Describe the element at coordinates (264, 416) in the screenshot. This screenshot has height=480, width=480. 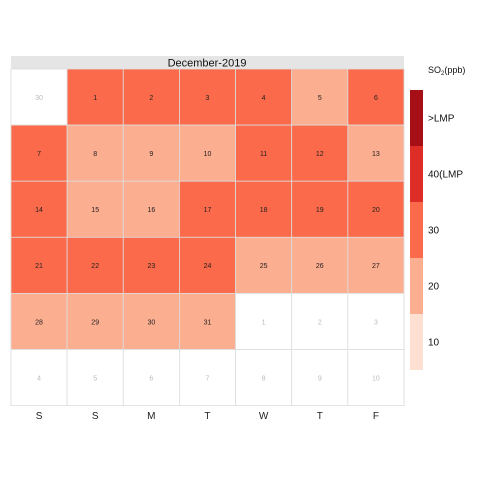
I see `weekday-label: W` at that location.